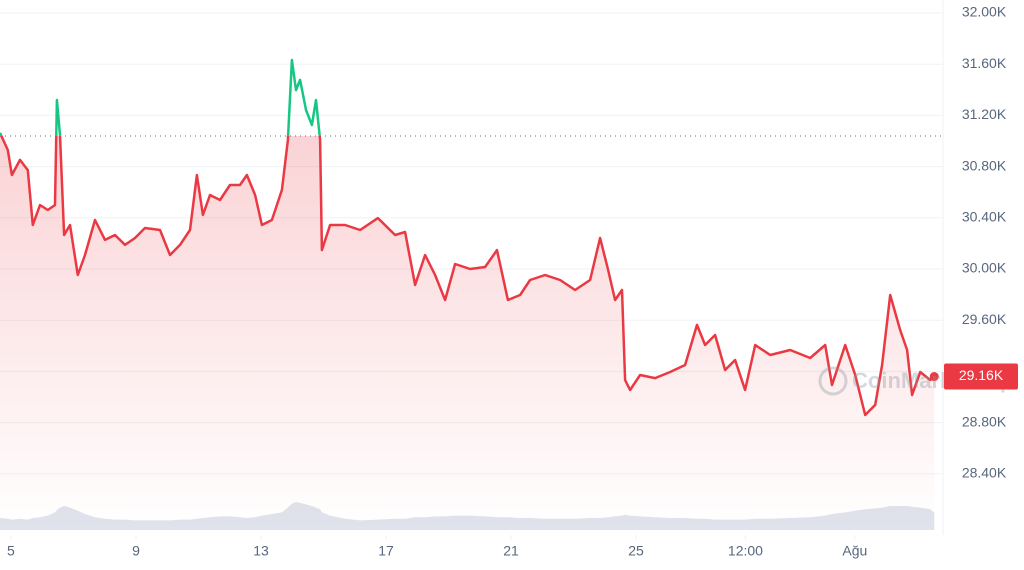 This screenshot has width=1024, height=570. I want to click on last-price-box, so click(981, 376).